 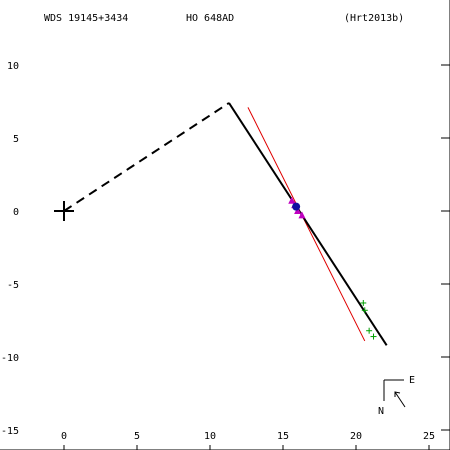 I want to click on y-tick-label: 10, so click(x=13, y=66).